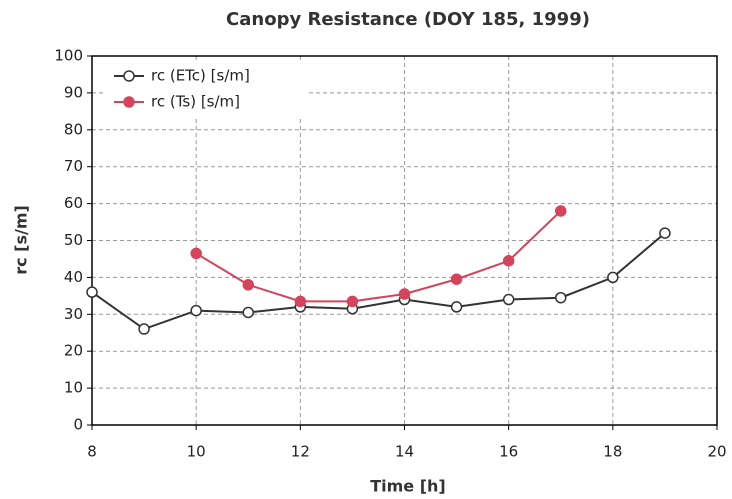  What do you see at coordinates (92, 452) in the screenshot?
I see `x-tick-label: 8` at bounding box center [92, 452].